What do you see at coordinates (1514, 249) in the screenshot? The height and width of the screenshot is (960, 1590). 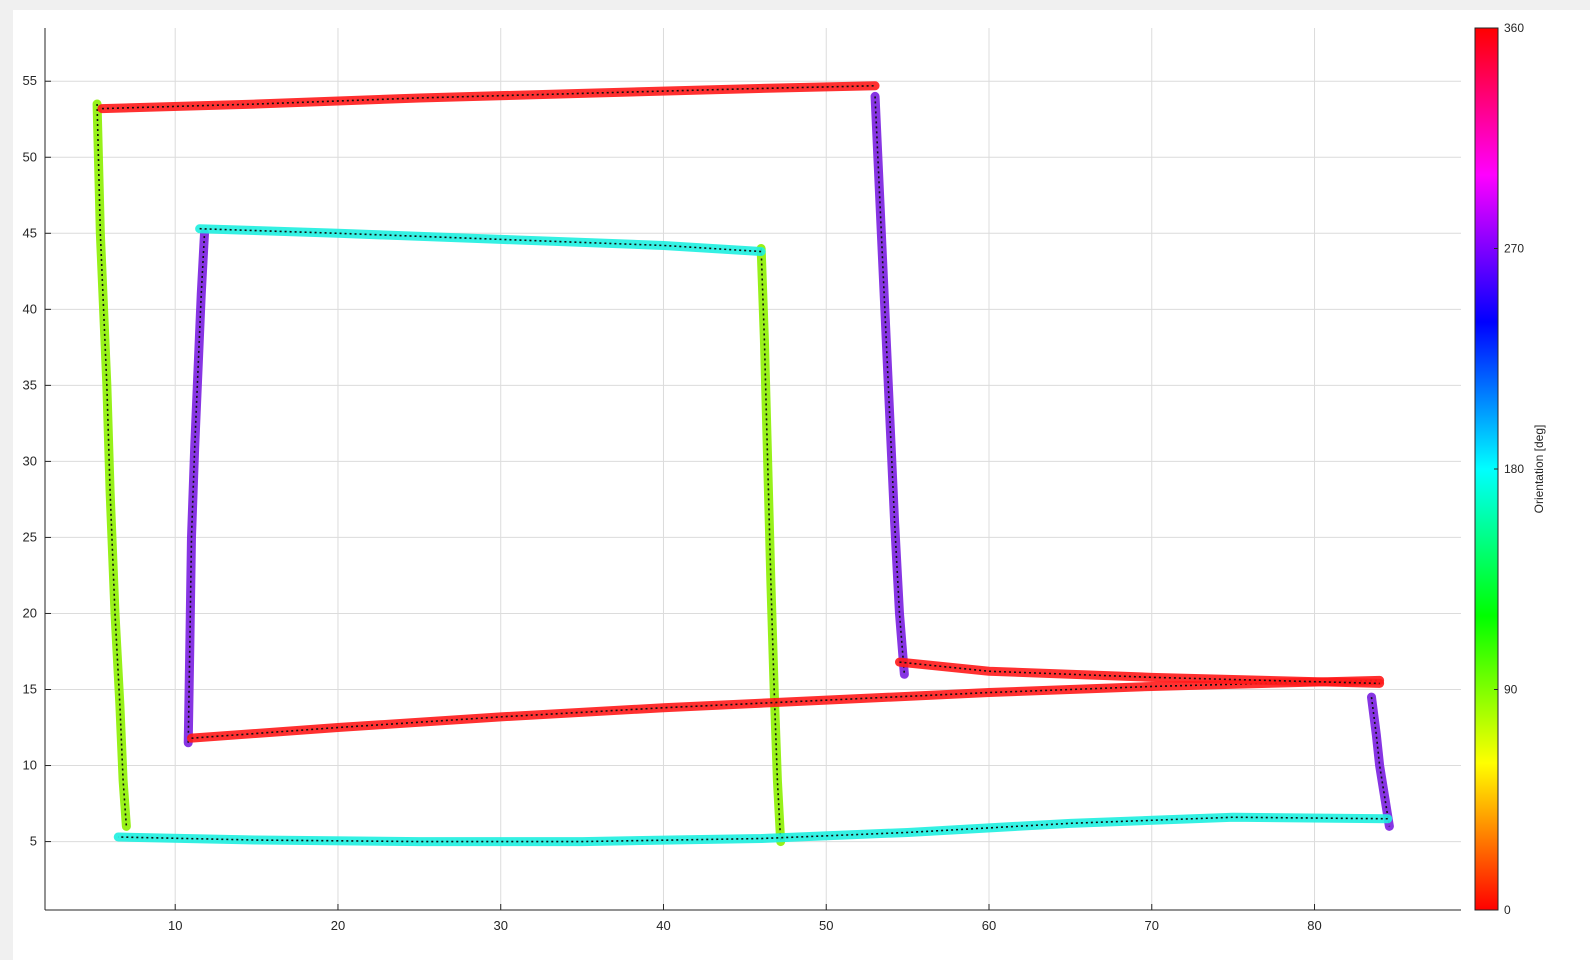 I see `colorbar-tick-label-3: 270` at bounding box center [1514, 249].